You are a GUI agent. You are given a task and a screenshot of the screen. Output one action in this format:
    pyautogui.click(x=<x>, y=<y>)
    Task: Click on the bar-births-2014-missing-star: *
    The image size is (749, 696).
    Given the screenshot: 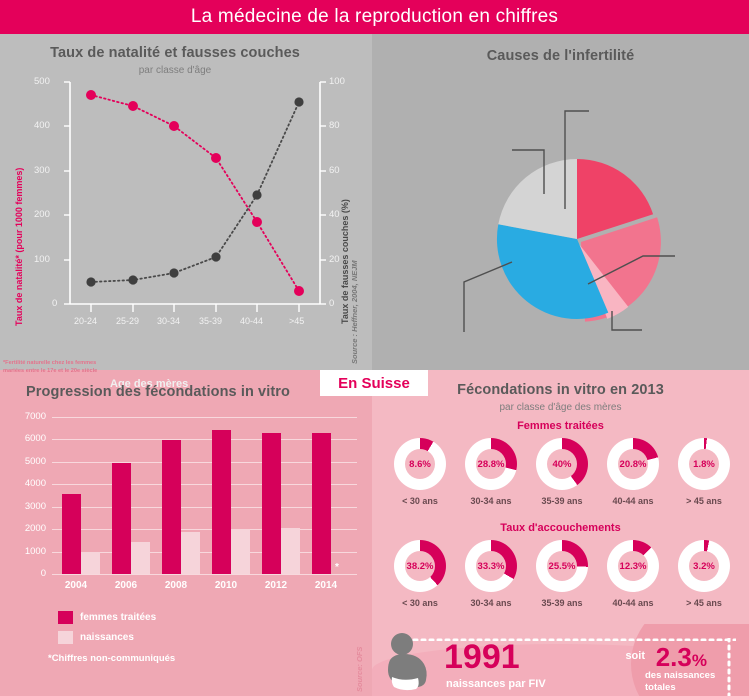 What is the action you would take?
    pyautogui.click(x=337, y=567)
    